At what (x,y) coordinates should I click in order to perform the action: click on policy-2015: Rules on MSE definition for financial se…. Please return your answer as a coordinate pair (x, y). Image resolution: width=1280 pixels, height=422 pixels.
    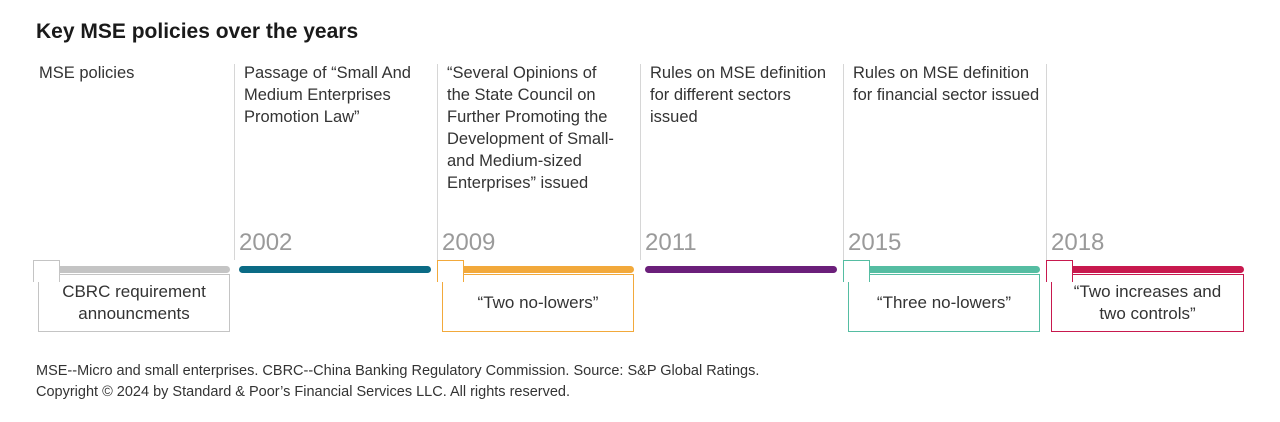
    Looking at the image, I should click on (946, 84).